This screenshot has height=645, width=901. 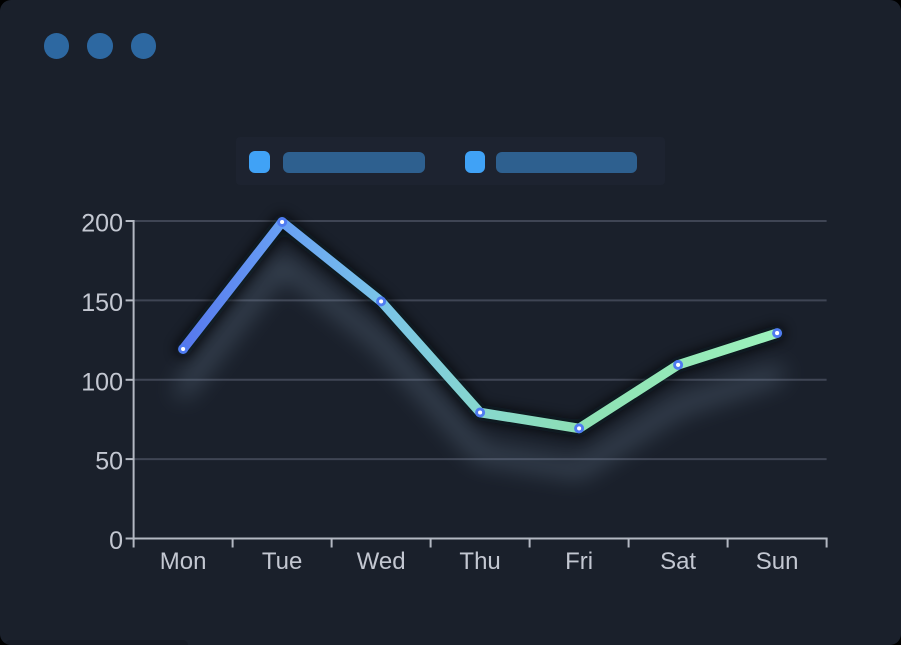 What do you see at coordinates (116, 541) in the screenshot?
I see `svg-text: 0` at bounding box center [116, 541].